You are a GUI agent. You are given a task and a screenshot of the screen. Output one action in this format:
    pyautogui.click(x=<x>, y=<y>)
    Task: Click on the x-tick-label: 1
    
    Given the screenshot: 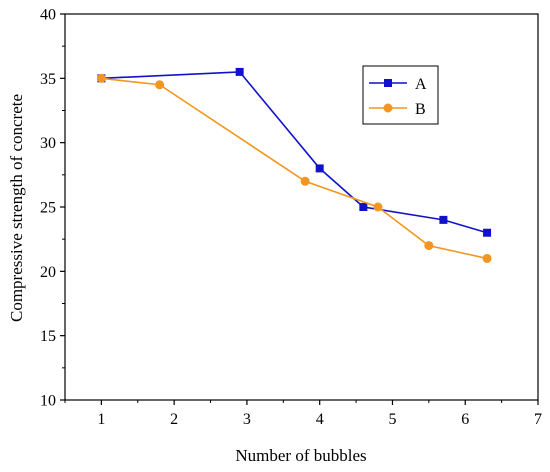 What is the action you would take?
    pyautogui.click(x=101, y=419)
    